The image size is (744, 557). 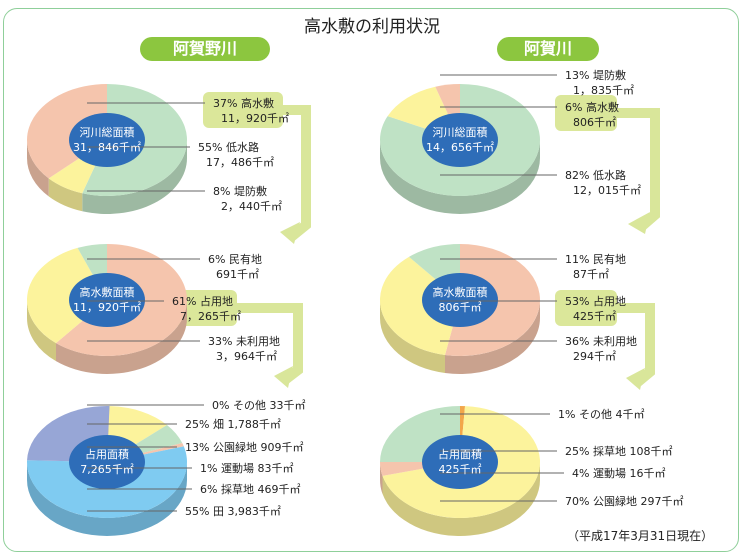 What do you see at coordinates (202, 301) in the screenshot?
I see `slice-label-line: 61% 占用地` at bounding box center [202, 301].